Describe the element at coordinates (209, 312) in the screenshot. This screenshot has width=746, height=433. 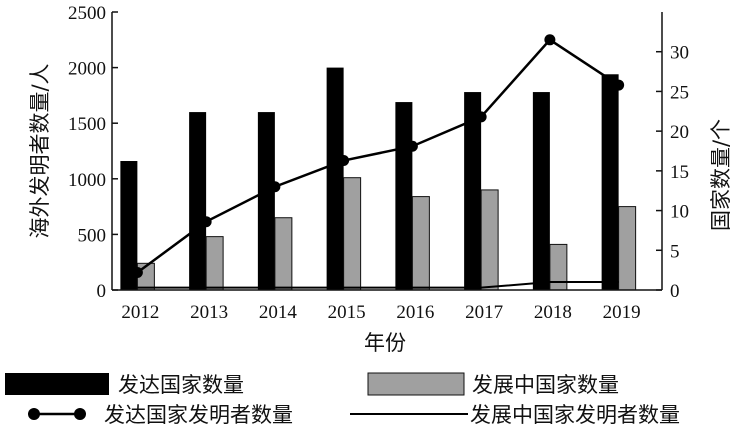
I see `x-tick-label: 2013` at that location.